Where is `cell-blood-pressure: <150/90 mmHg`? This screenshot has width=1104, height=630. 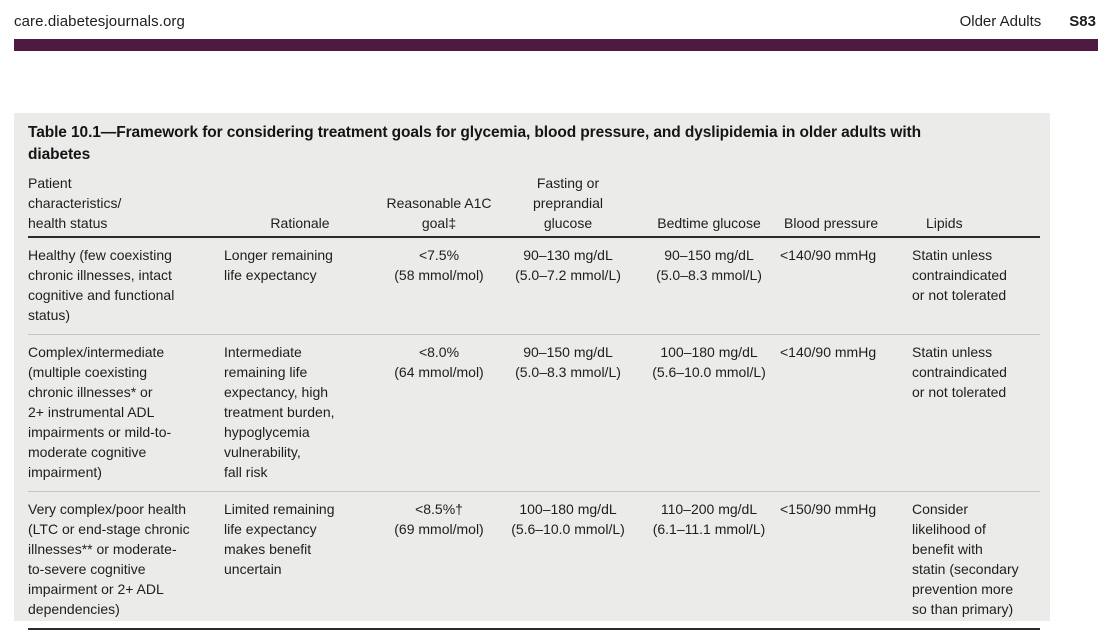 cell-blood-pressure: <150/90 mmHg is located at coordinates (828, 509).